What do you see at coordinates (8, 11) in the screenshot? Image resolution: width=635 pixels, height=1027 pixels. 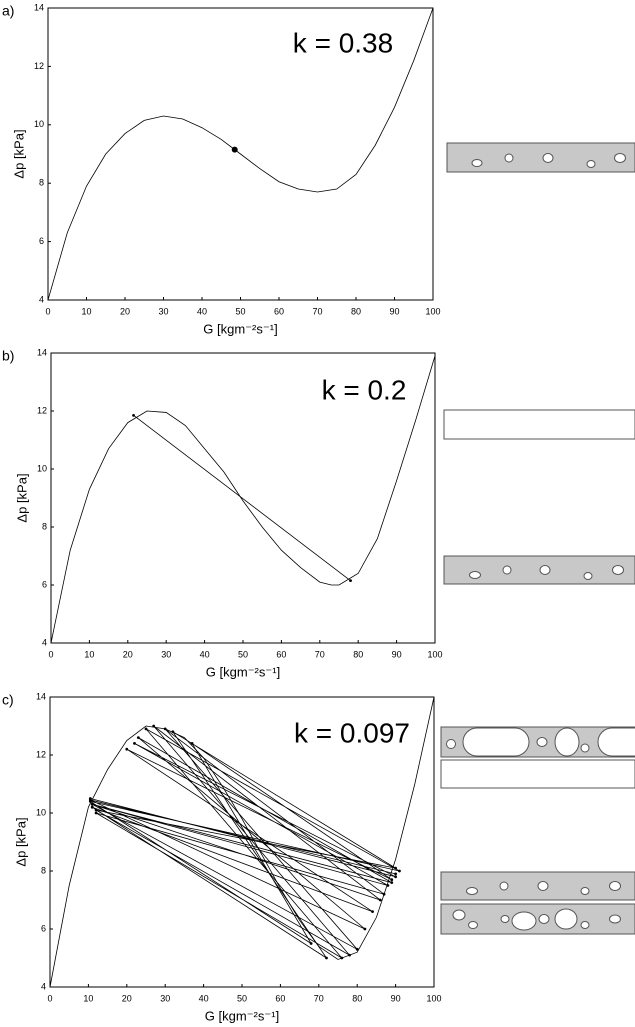 I see `panel-label: a)` at bounding box center [8, 11].